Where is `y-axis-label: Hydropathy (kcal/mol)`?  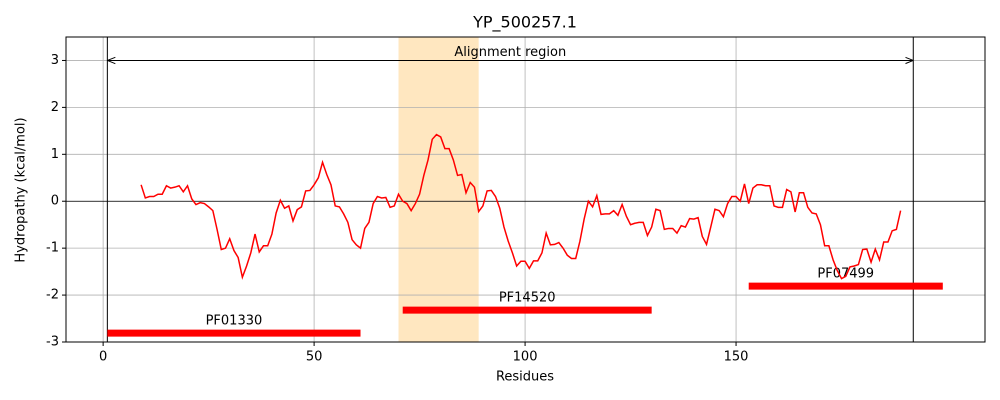
y-axis-label: Hydropathy (kcal/mol) is located at coordinates (21, 189).